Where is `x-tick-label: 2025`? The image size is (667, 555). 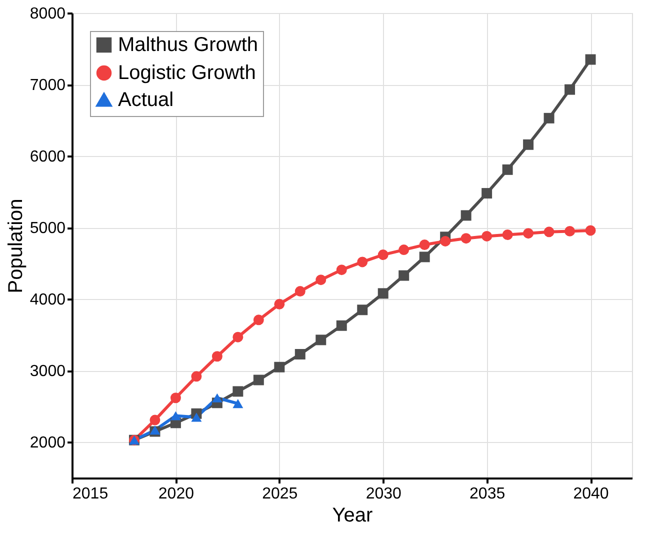
x-tick-label: 2025 is located at coordinates (280, 494).